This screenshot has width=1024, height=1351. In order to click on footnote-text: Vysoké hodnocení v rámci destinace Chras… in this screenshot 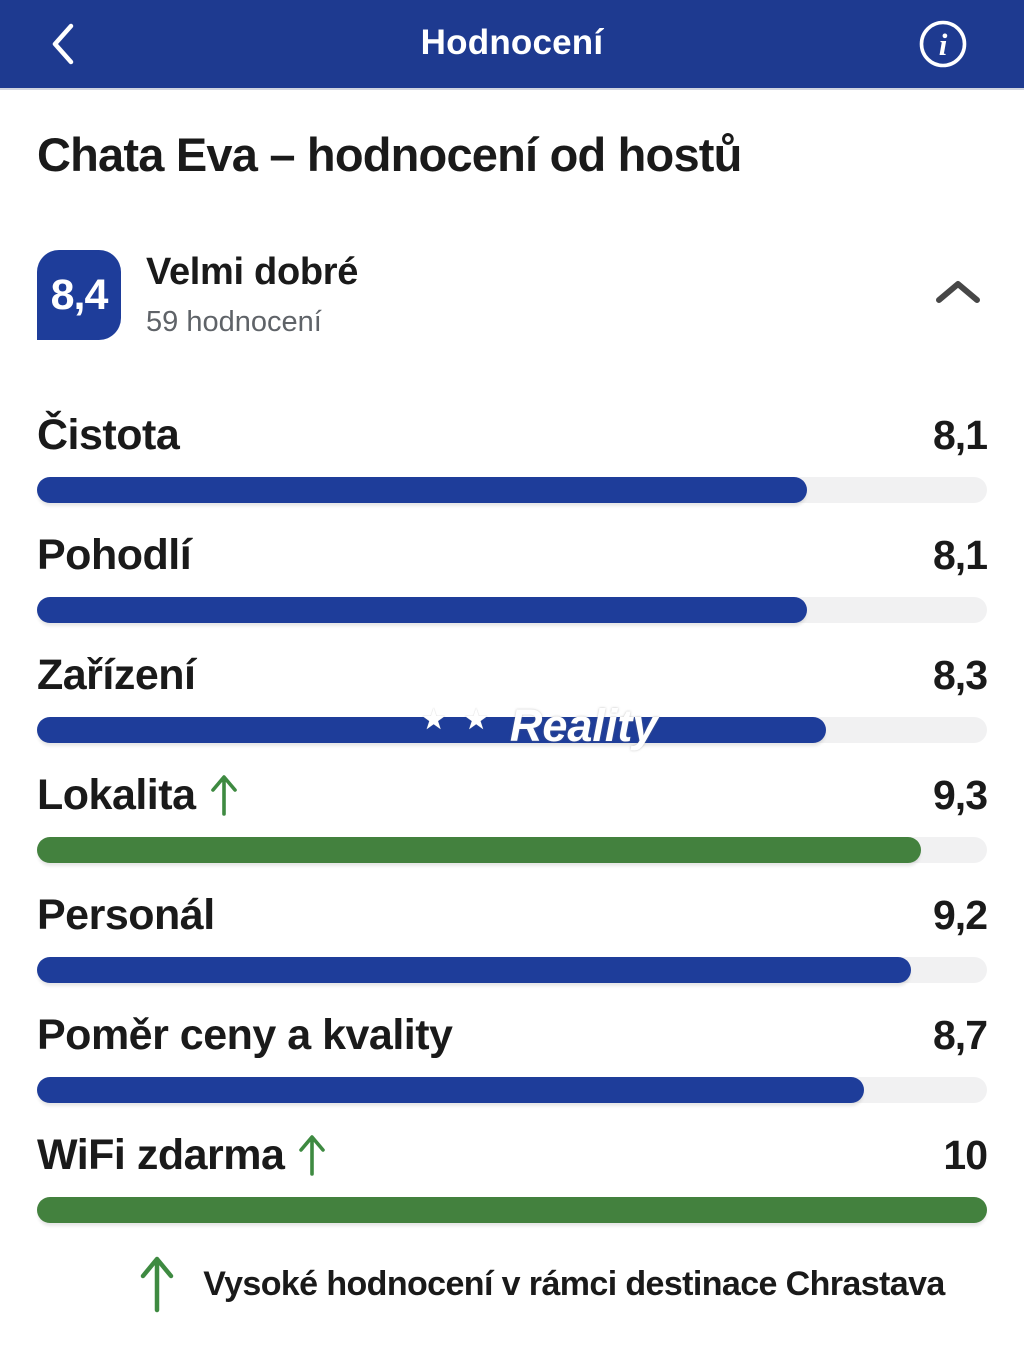, I will do `click(574, 1283)`.